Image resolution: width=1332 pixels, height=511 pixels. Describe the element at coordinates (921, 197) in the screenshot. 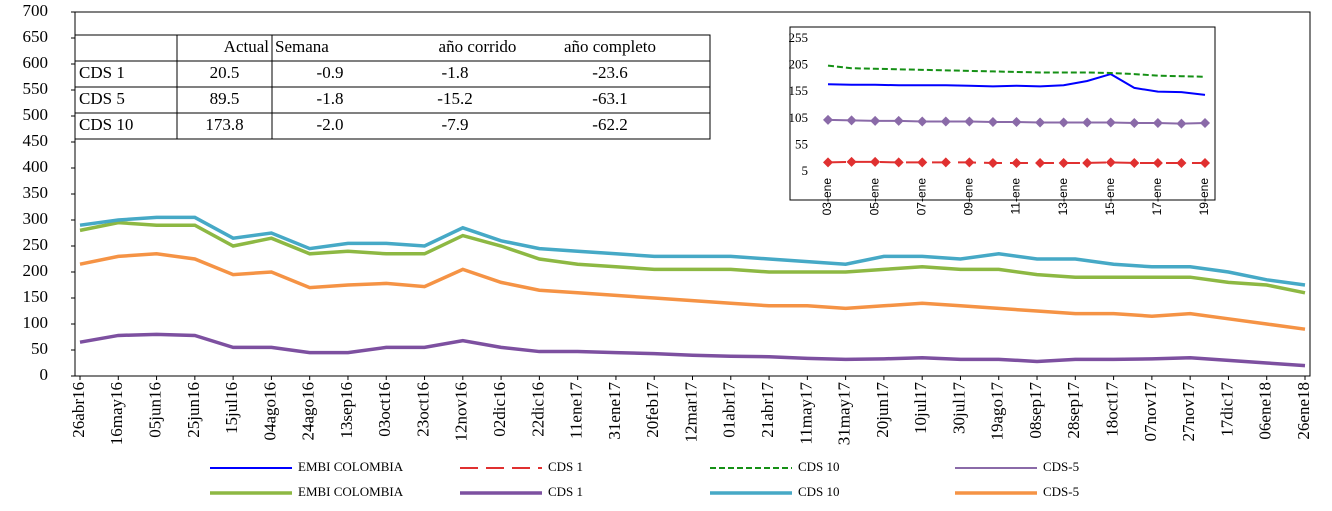

I see `inset-x-tick-label: 07-ene` at that location.